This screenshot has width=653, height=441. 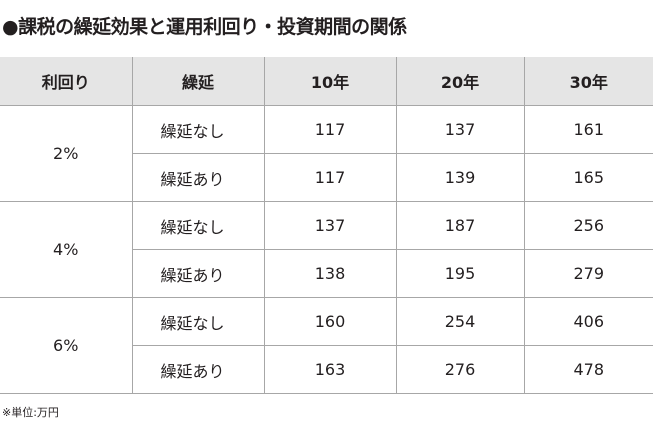 I want to click on header-deferral: 繰延, so click(x=198, y=81).